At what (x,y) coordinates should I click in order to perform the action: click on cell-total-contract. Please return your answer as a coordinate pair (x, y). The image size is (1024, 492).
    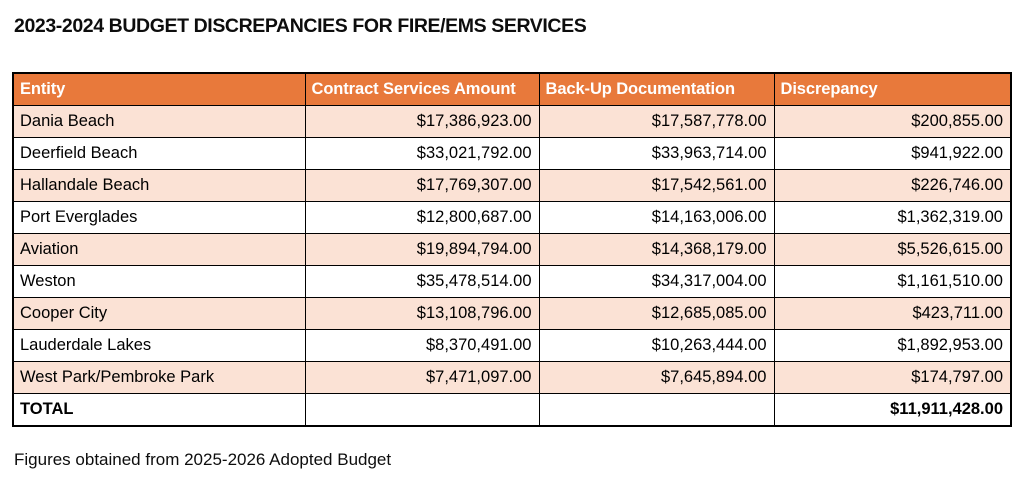
    Looking at the image, I should click on (422, 410).